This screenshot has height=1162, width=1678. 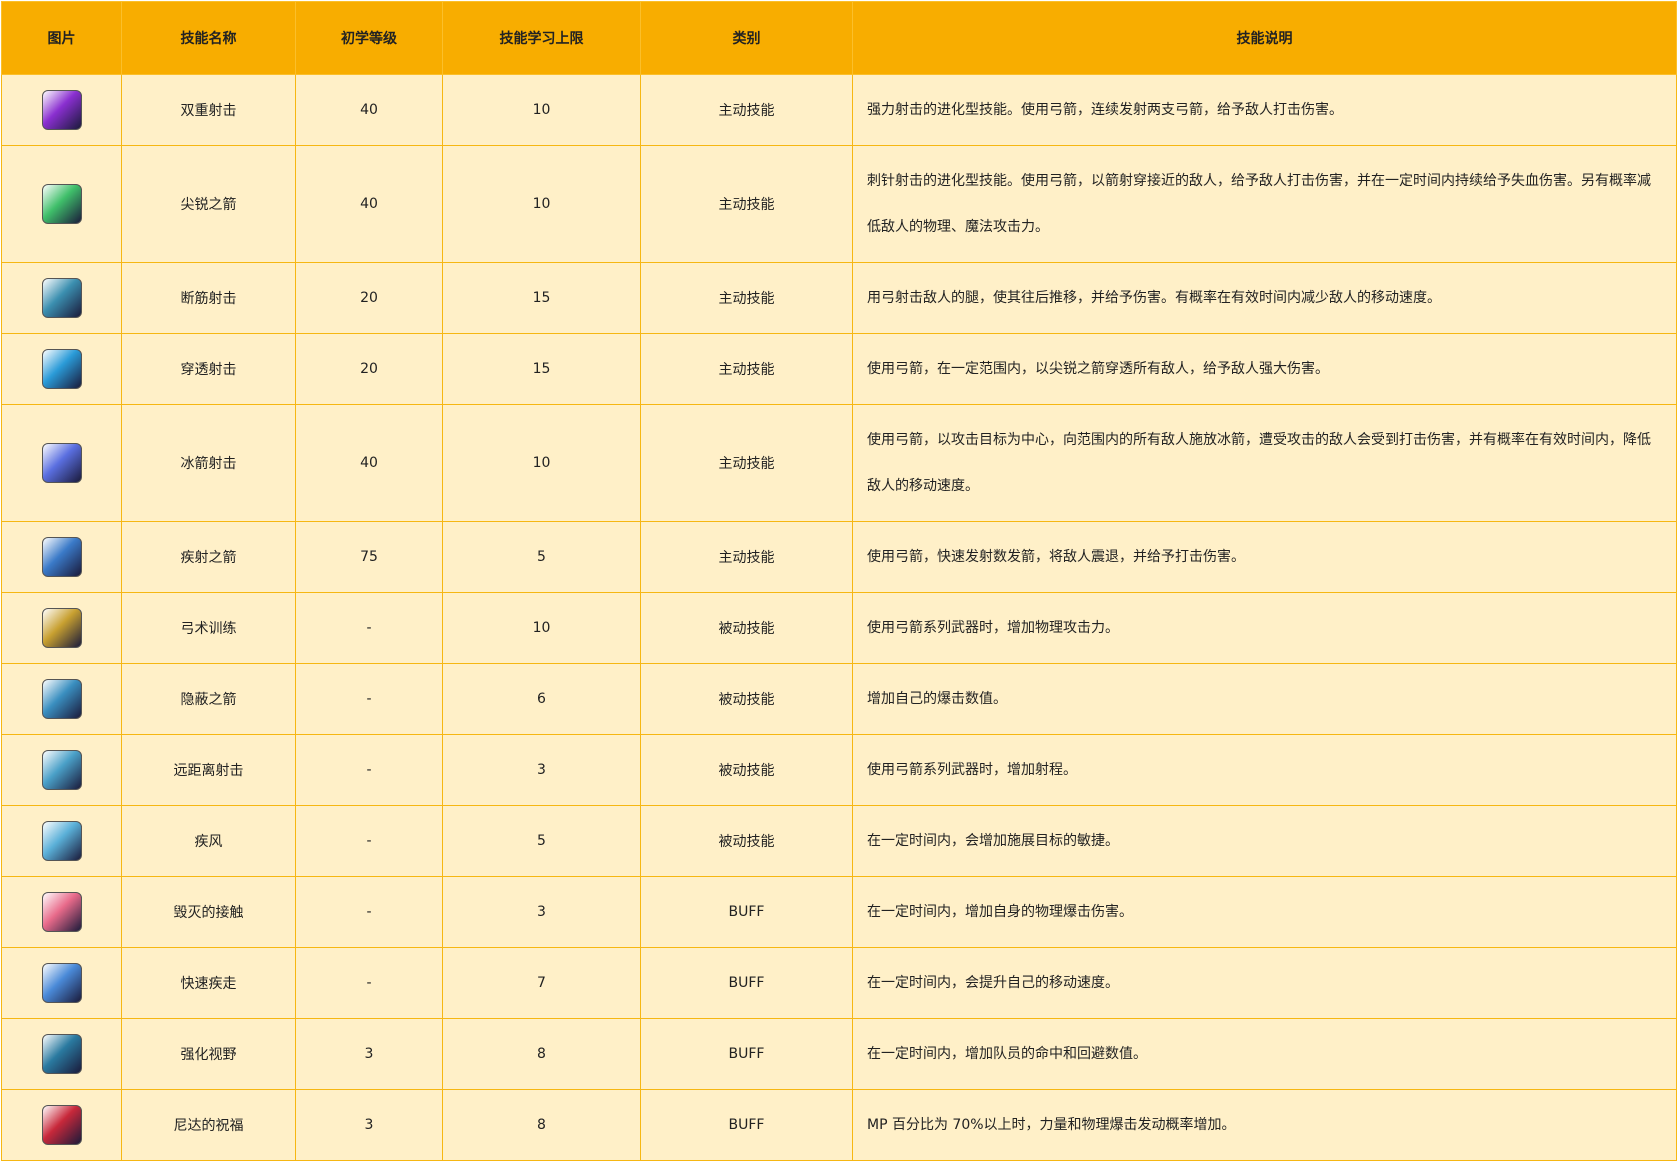 What do you see at coordinates (1264, 38) in the screenshot?
I see `column-header: 技能说明` at bounding box center [1264, 38].